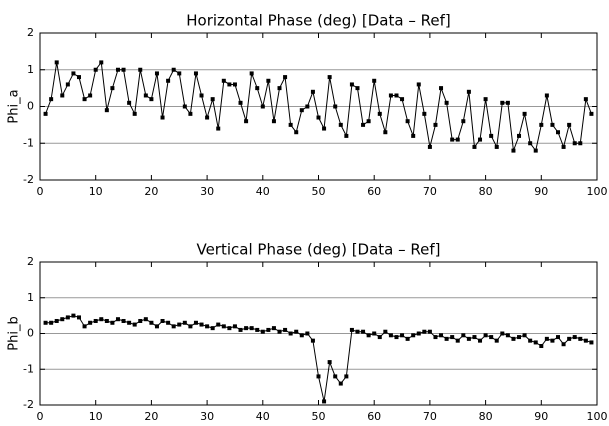  Describe the element at coordinates (14, 333) in the screenshot. I see `y-axis-label: Phi_b` at that location.